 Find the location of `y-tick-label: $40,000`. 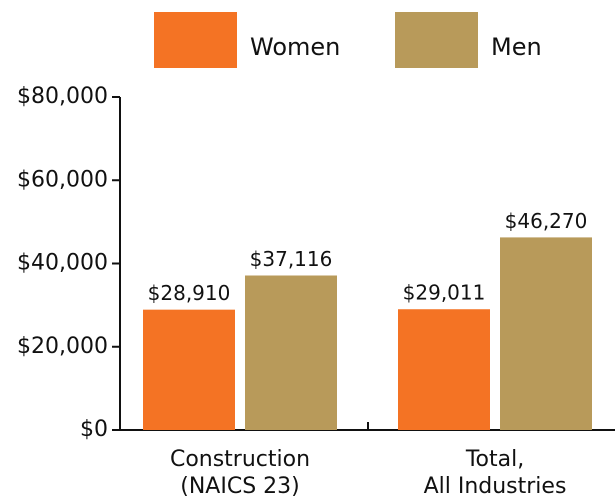

y-tick-label: $40,000 is located at coordinates (62, 263).